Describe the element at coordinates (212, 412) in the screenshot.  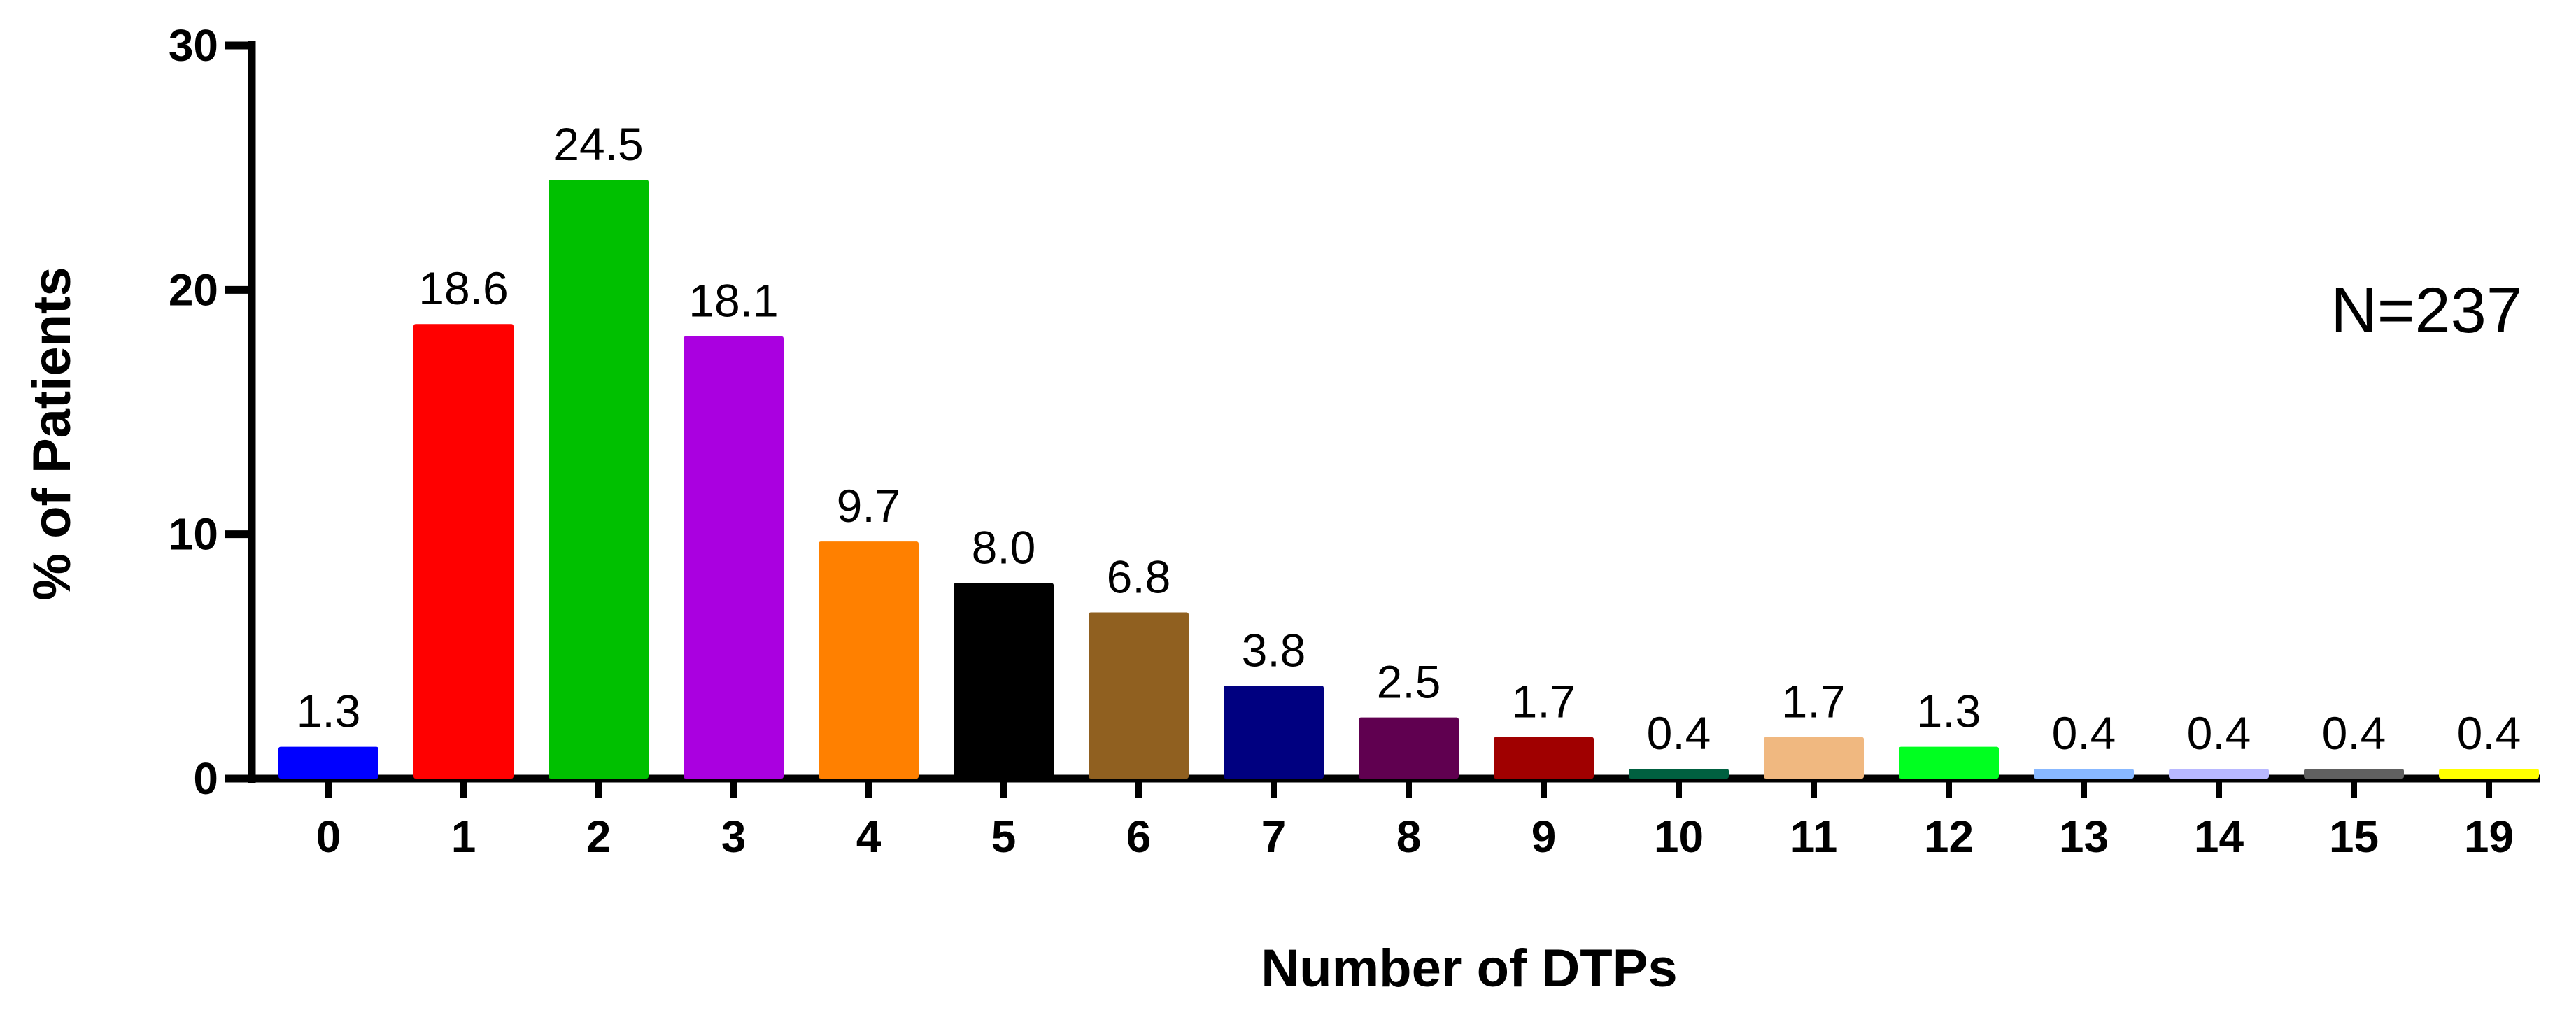
I see `y-axis: 0 10 20 30` at that location.